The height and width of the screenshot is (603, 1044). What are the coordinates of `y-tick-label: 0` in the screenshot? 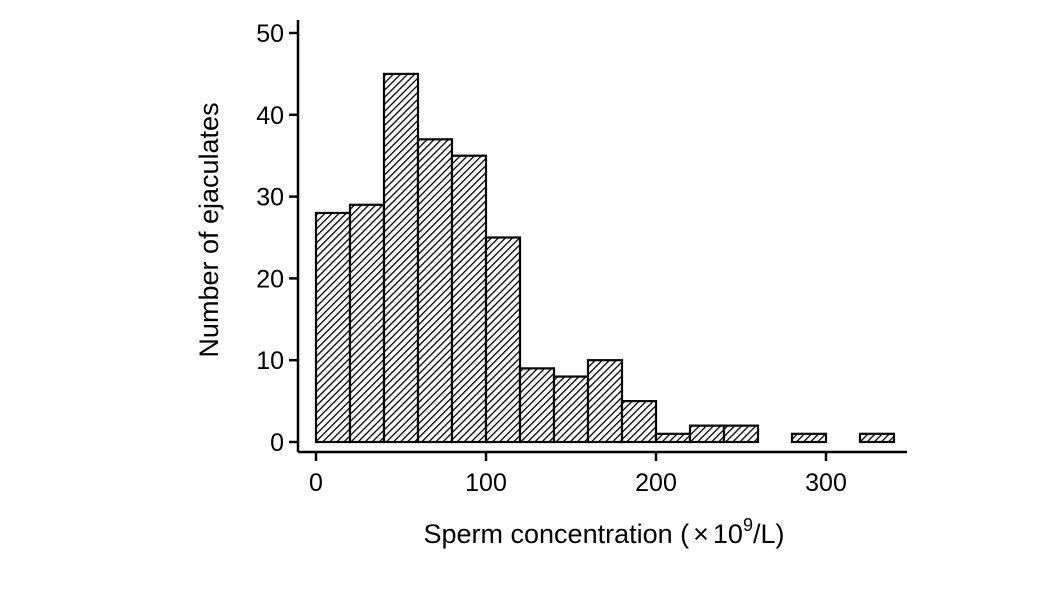 It's located at (277, 443).